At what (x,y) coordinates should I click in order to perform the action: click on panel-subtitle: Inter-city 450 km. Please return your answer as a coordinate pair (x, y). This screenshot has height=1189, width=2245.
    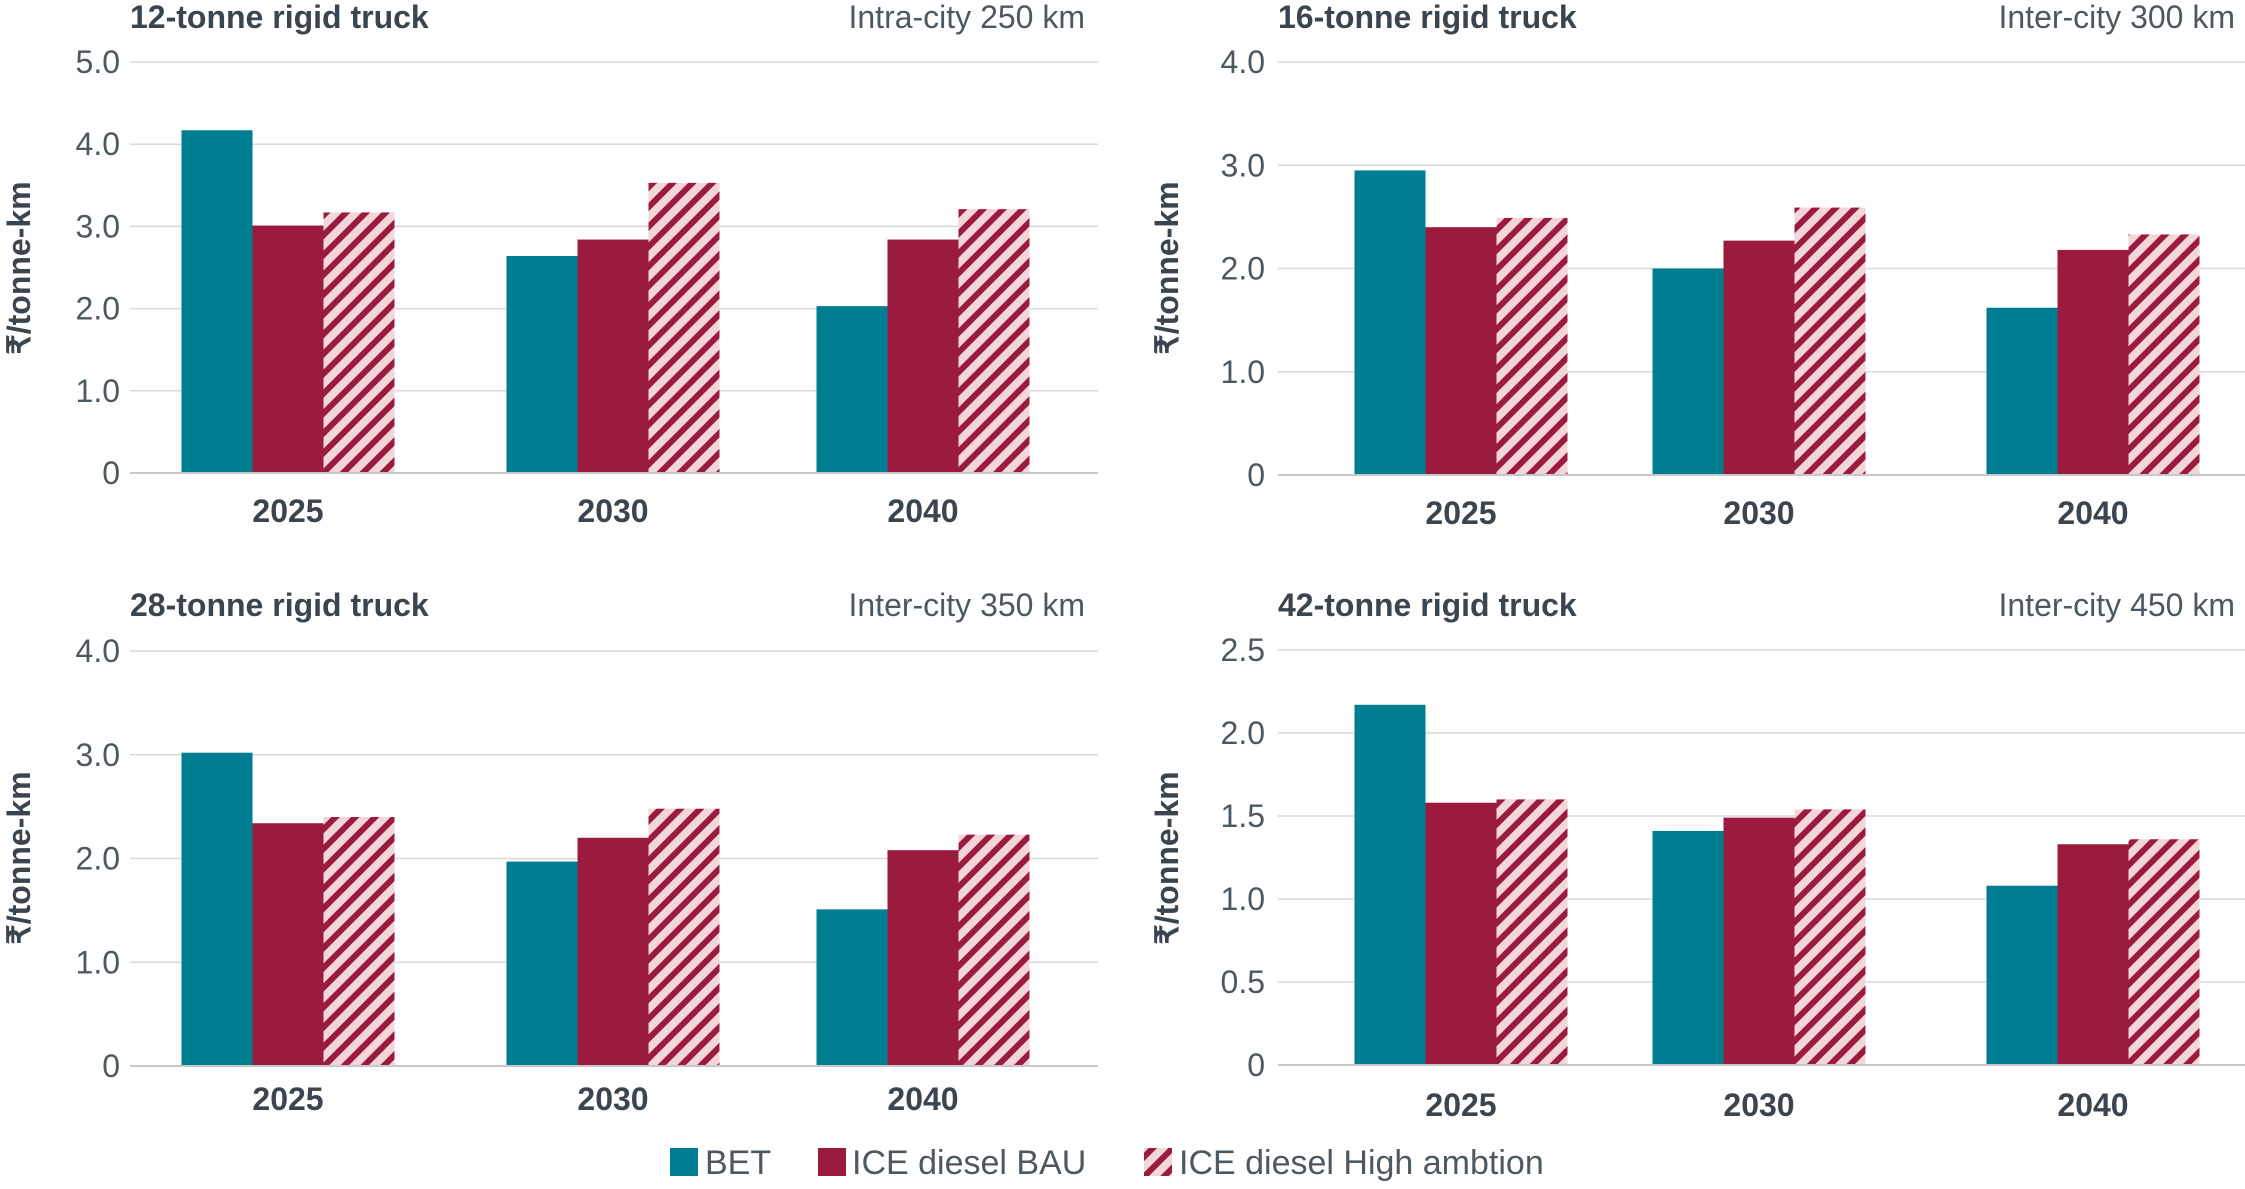
    Looking at the image, I should click on (2116, 605).